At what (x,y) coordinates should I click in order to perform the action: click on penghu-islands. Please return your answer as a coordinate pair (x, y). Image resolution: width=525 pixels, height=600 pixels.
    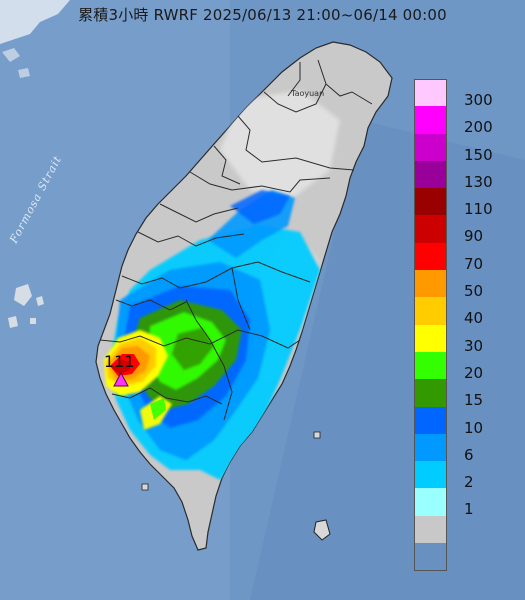
    Looking at the image, I should click on (26, 306).